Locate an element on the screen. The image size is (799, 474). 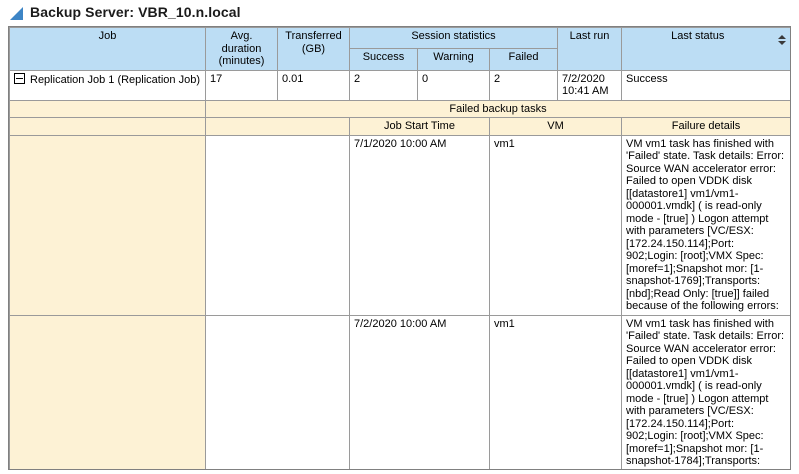
transferred-line-1: Transferred is located at coordinates (313, 36).